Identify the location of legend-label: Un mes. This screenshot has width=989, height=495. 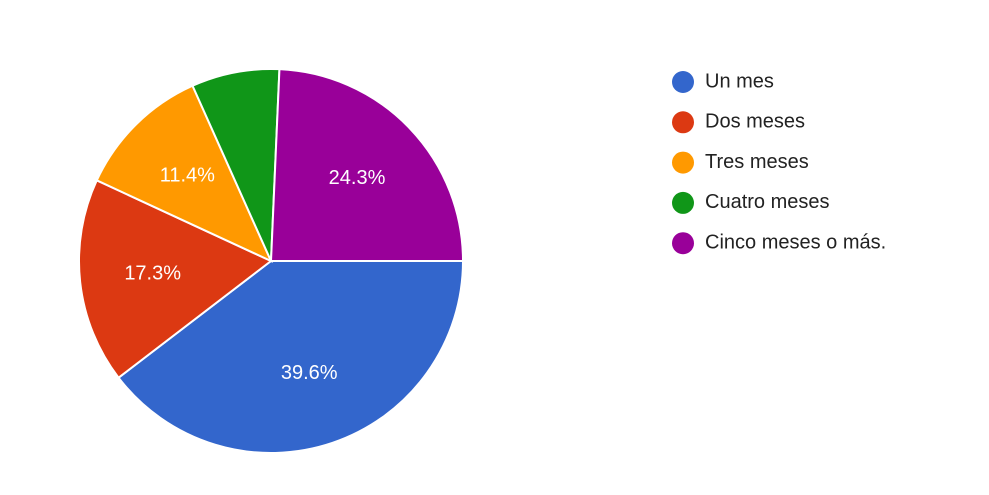
(739, 81).